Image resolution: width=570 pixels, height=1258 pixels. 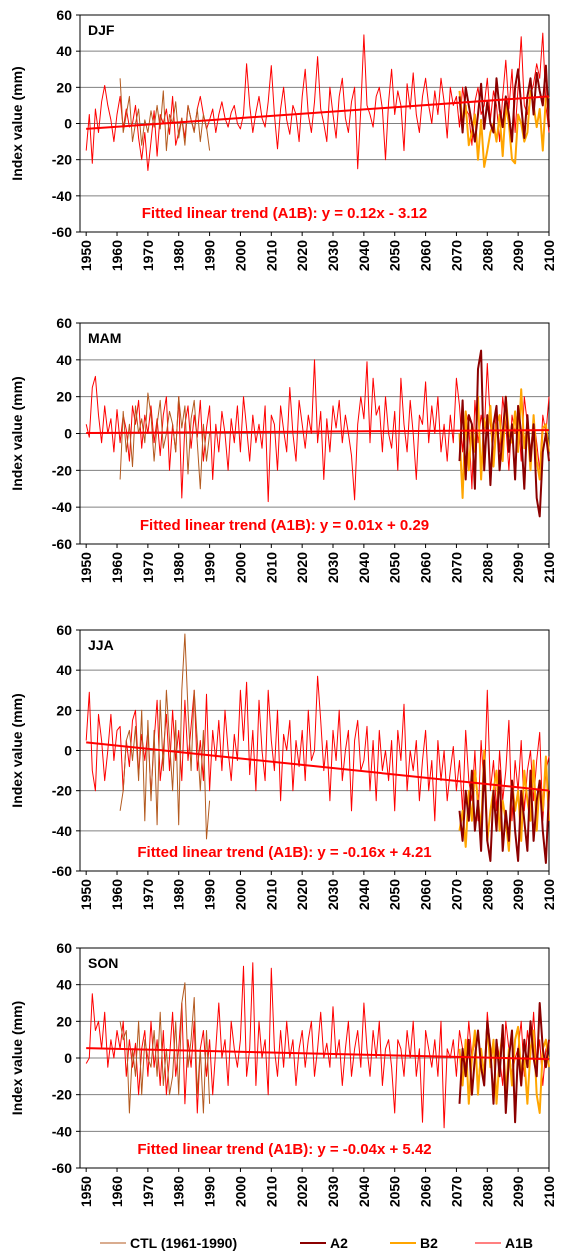 I want to click on plot-frame, so click(x=314, y=433).